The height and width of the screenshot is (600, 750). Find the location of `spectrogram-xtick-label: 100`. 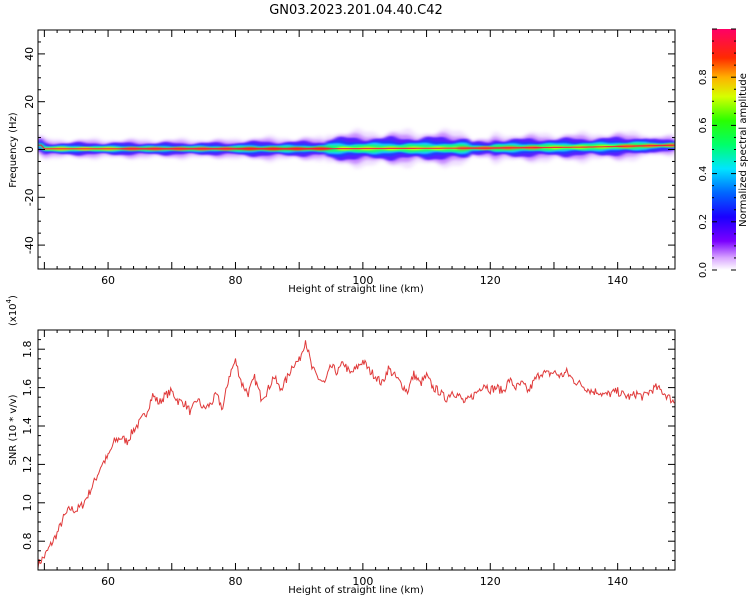

spectrogram-xtick-label: 100 is located at coordinates (362, 280).